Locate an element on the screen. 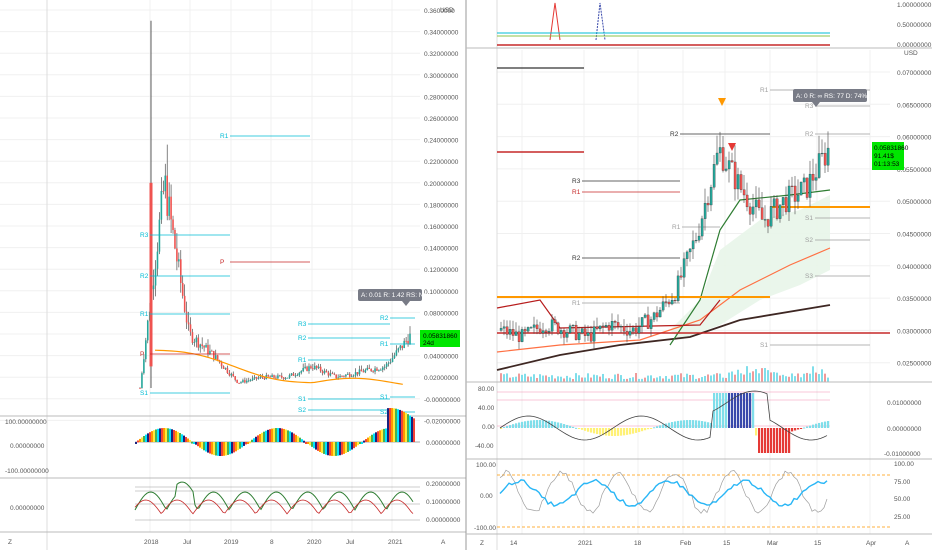  left-price-tick-label: 0.34000000 is located at coordinates (441, 33).